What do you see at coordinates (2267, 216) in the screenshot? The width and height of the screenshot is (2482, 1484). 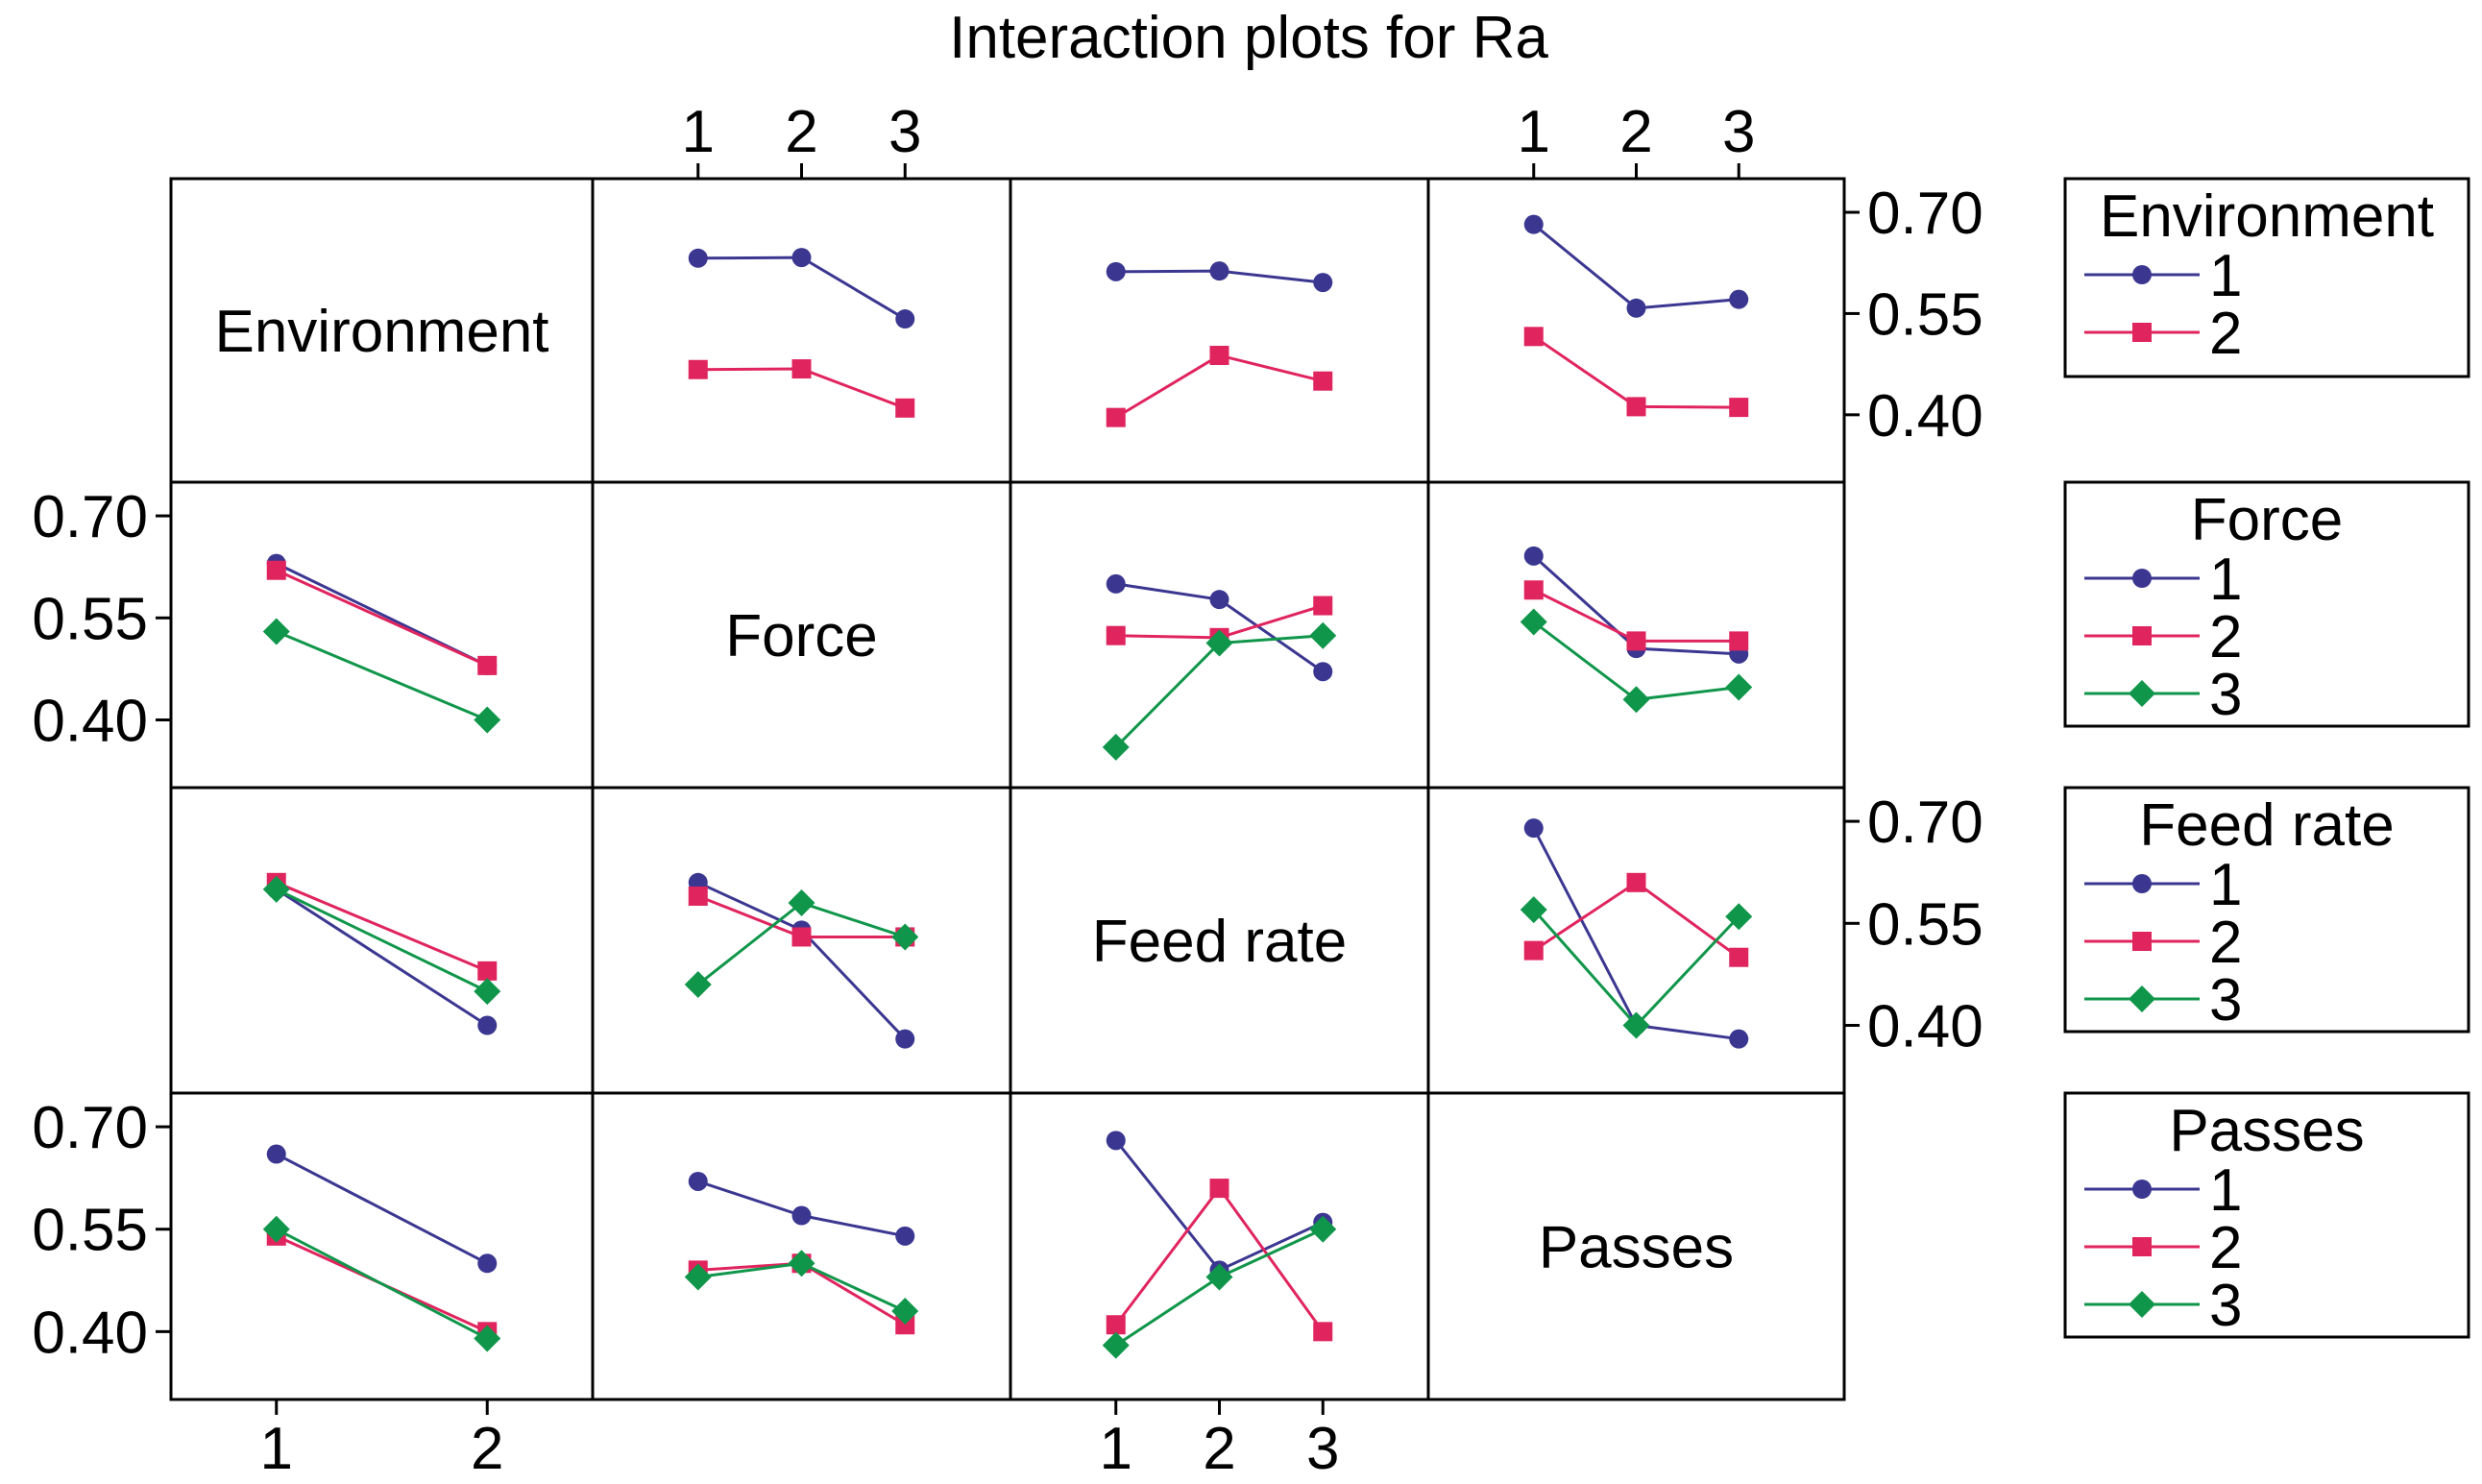 I see `legend-title: Environment` at bounding box center [2267, 216].